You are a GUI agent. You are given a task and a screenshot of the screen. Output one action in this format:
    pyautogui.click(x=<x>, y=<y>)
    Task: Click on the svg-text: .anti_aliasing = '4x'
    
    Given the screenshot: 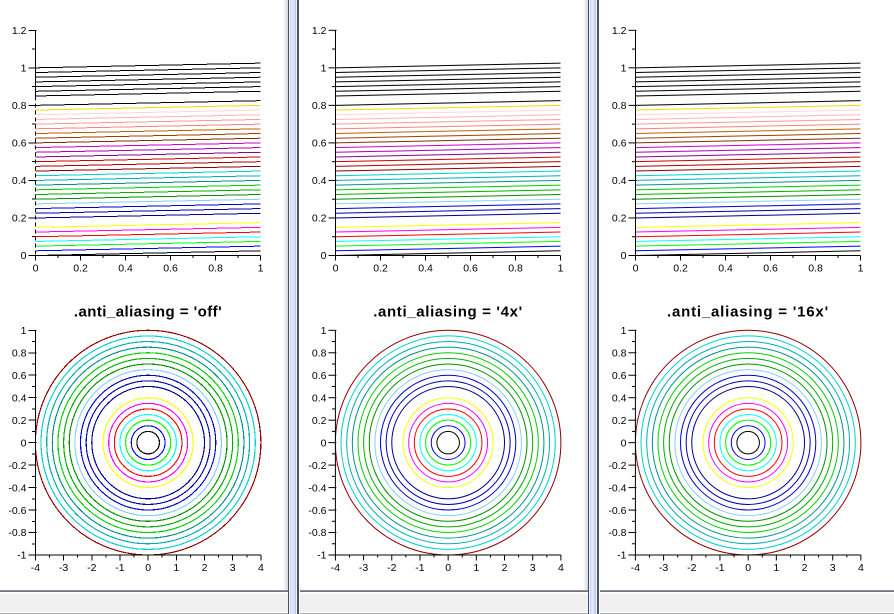 What is the action you would take?
    pyautogui.click(x=448, y=312)
    